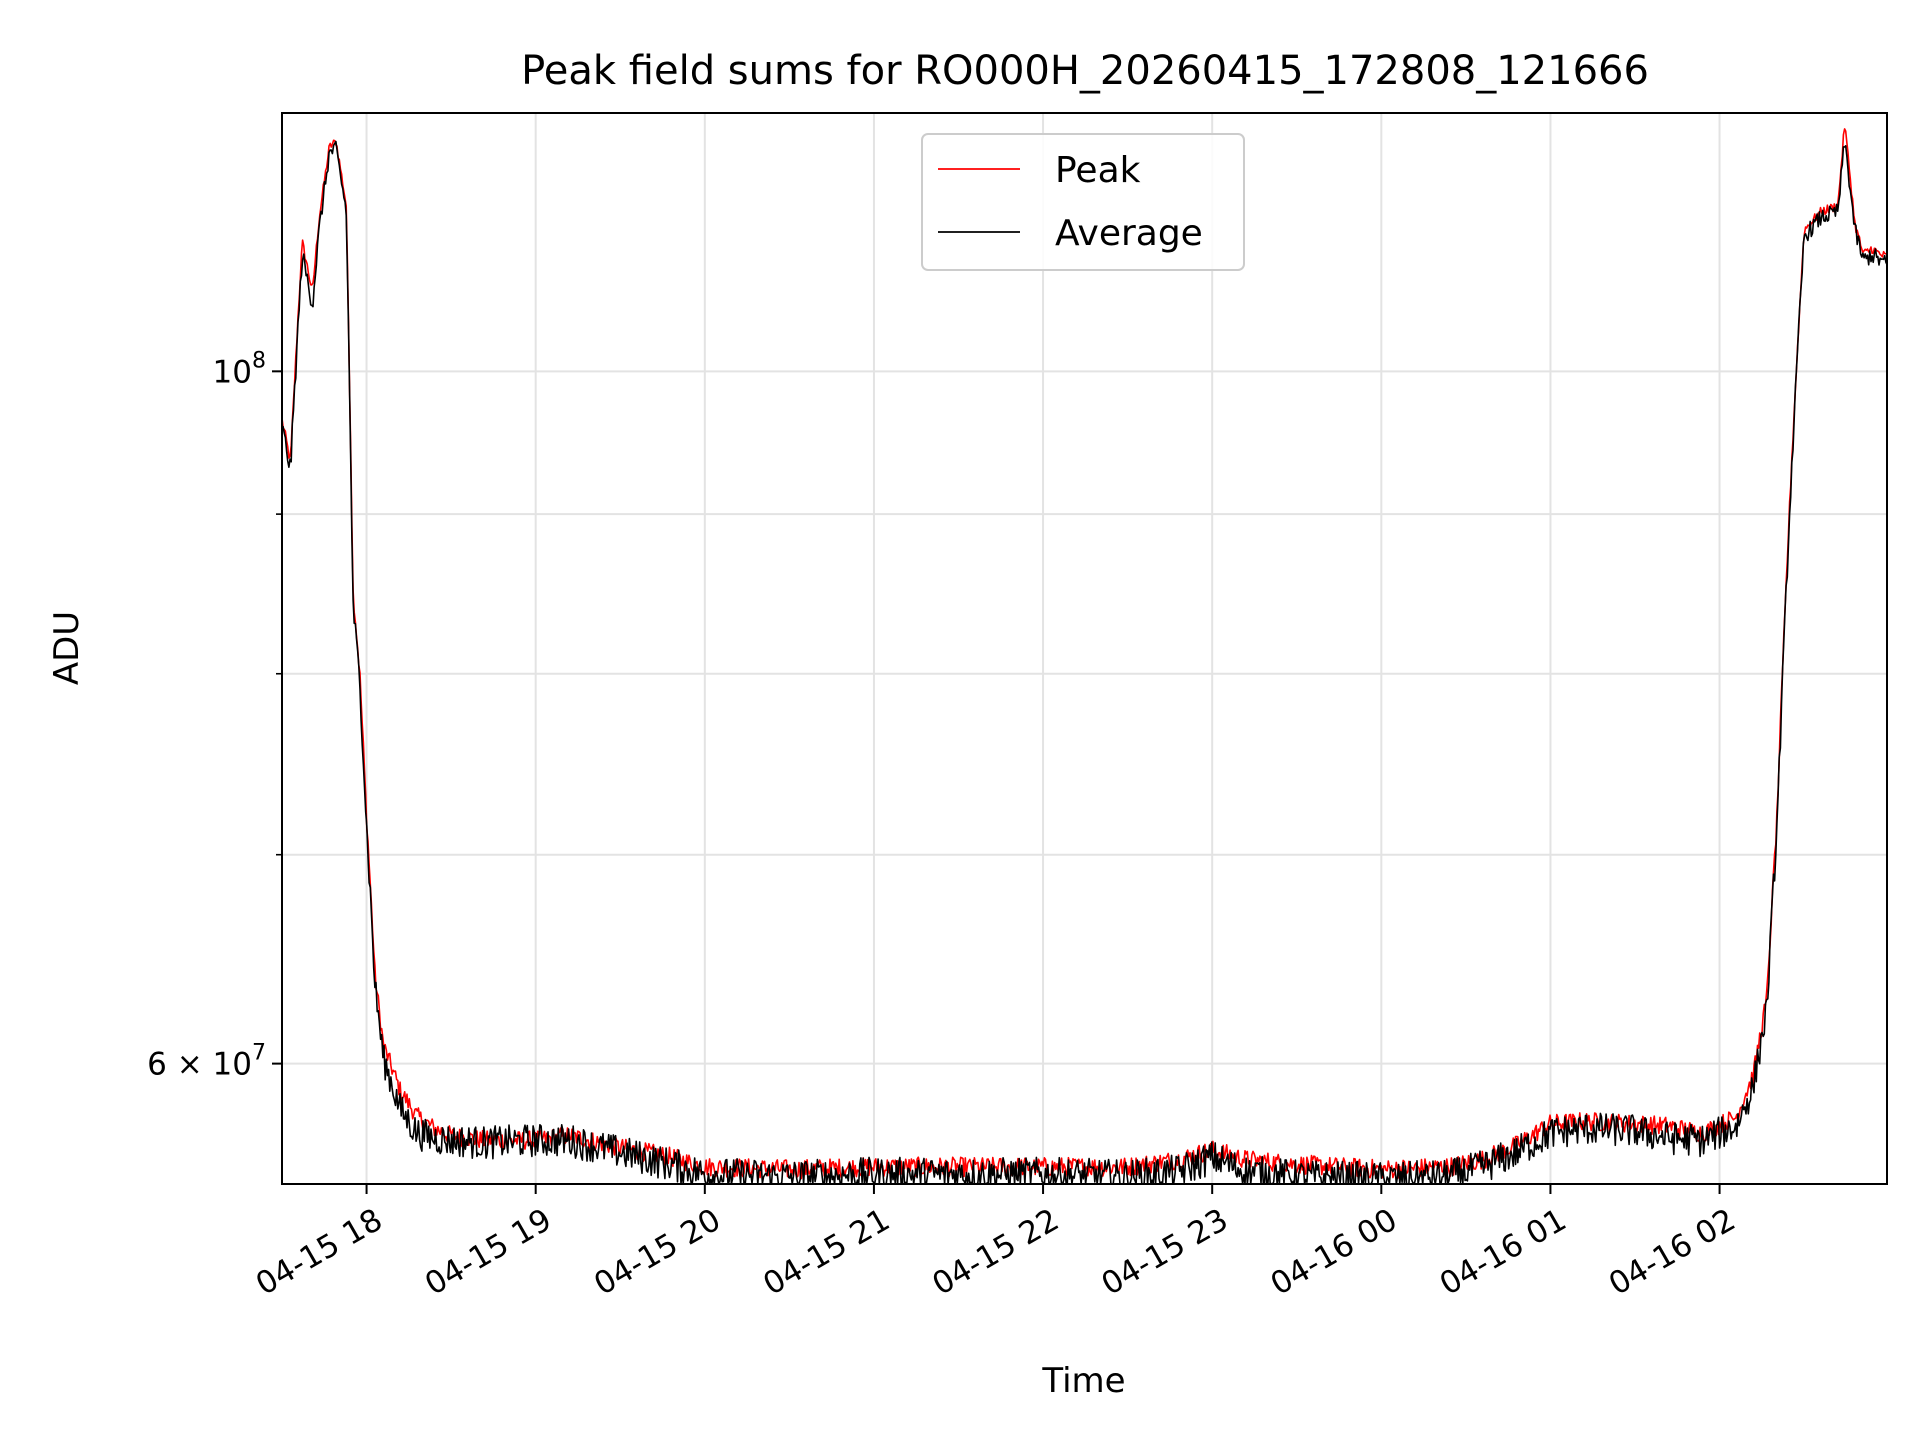  I want to click on y-axis: 6 × 107 108, so click(214, 715).